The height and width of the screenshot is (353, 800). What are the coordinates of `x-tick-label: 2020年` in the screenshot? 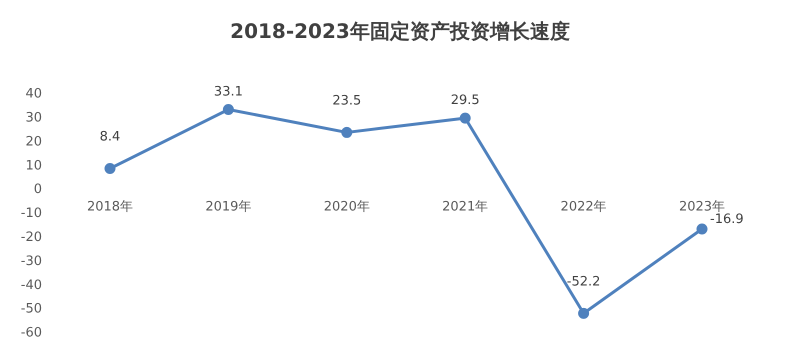 It's located at (347, 207).